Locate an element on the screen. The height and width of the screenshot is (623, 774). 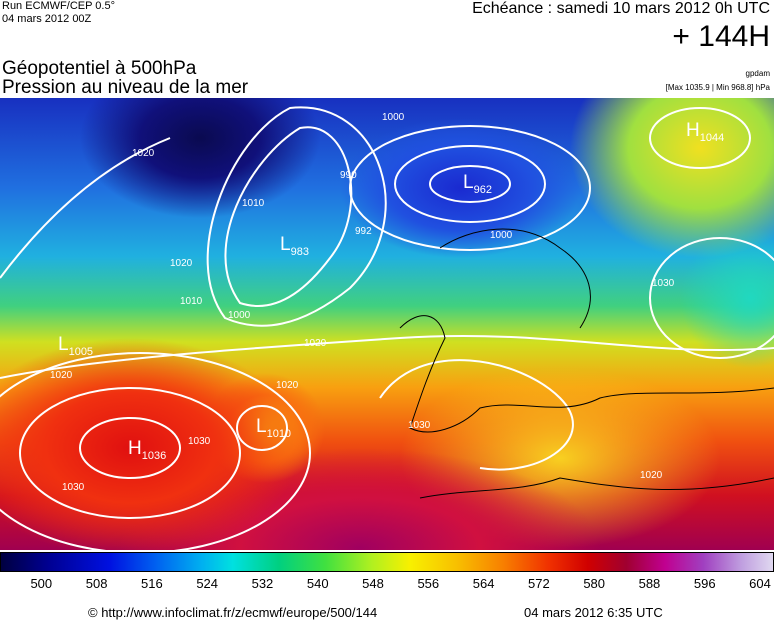
colorbar-tick-label: 500 is located at coordinates (41, 583).